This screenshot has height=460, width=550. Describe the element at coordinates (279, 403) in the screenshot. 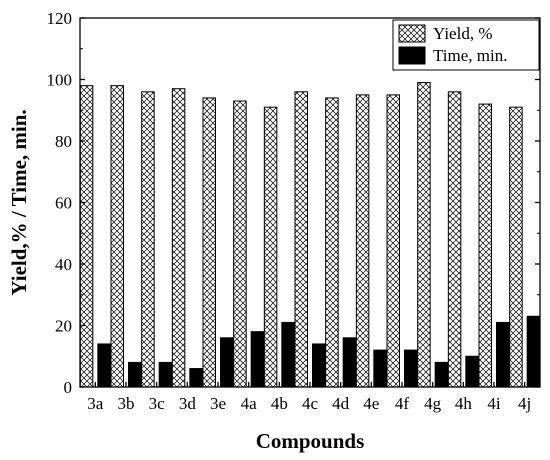

I see `x-tick-label-4b: 4b` at that location.